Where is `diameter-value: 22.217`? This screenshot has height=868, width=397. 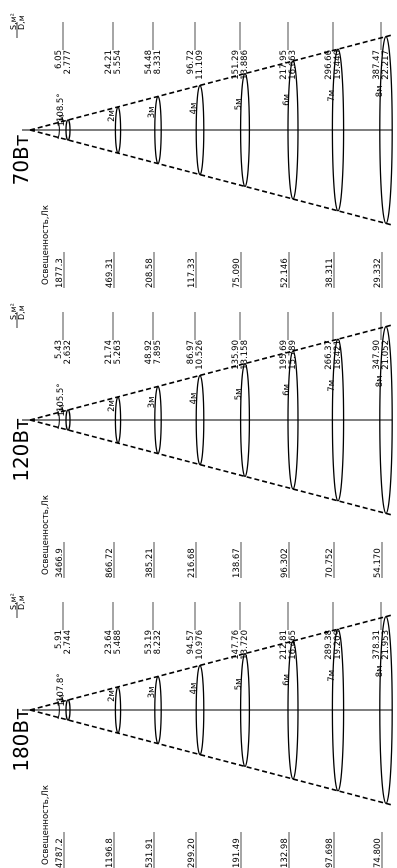 diameter-value: 22.217 is located at coordinates (386, 65).